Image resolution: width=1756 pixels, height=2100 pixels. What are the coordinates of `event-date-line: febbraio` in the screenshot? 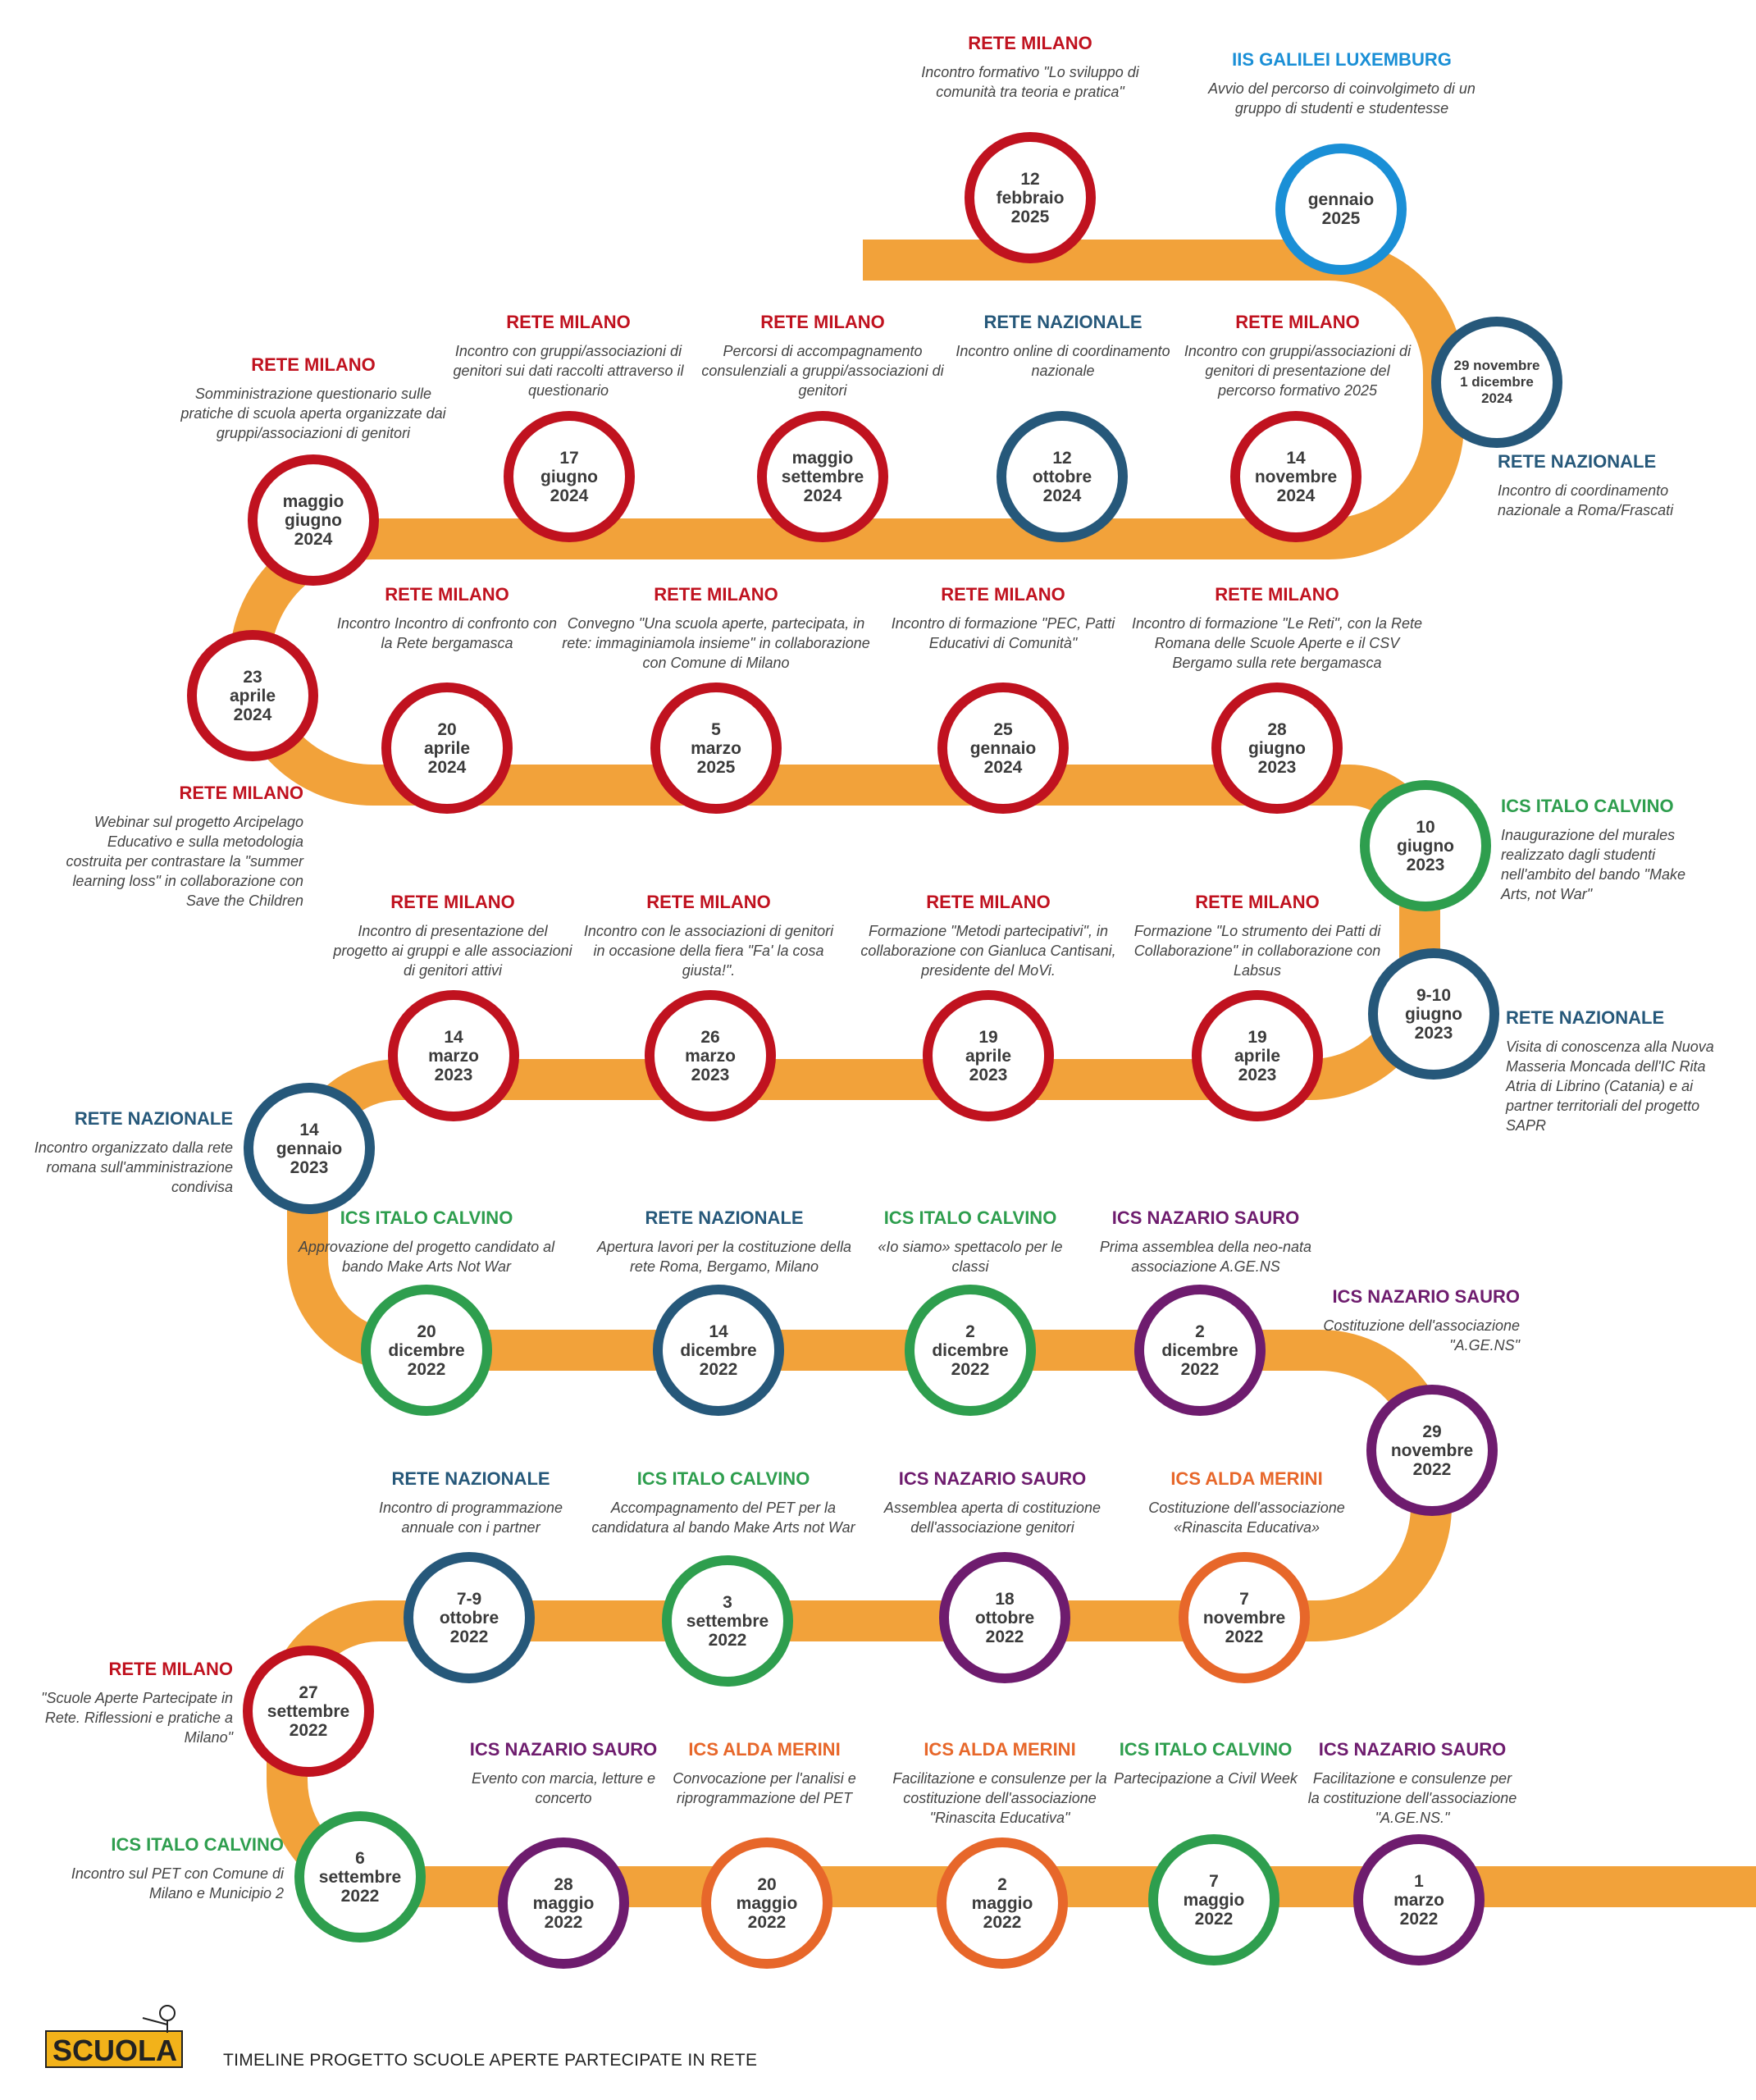 It's located at (1030, 198).